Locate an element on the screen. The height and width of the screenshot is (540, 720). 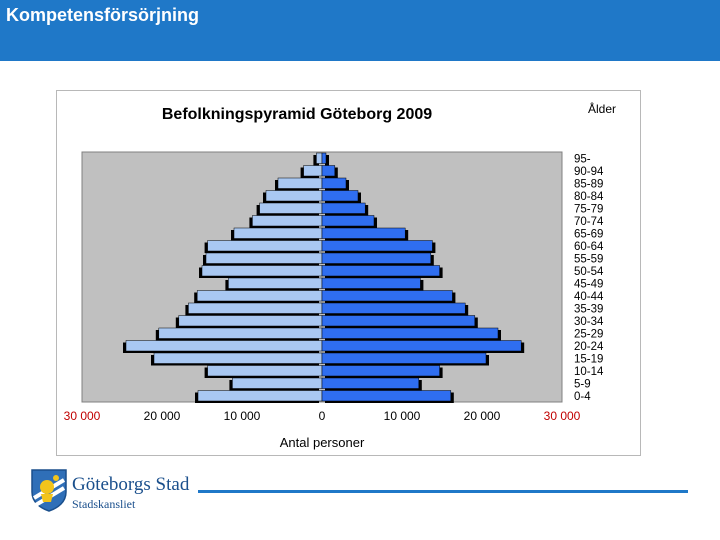
gothenburg-logo: Göteborgs Stad Stadskansliet is located at coordinates (110, 491).